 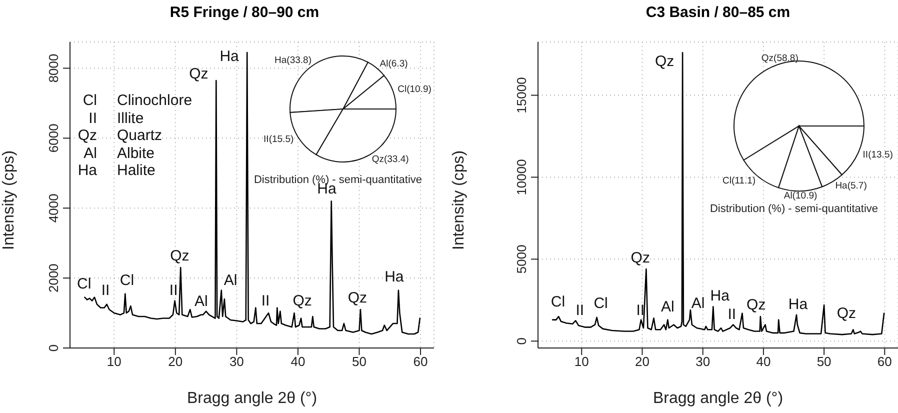 I want to click on slice-label: Cl(10.9), so click(x=415, y=90).